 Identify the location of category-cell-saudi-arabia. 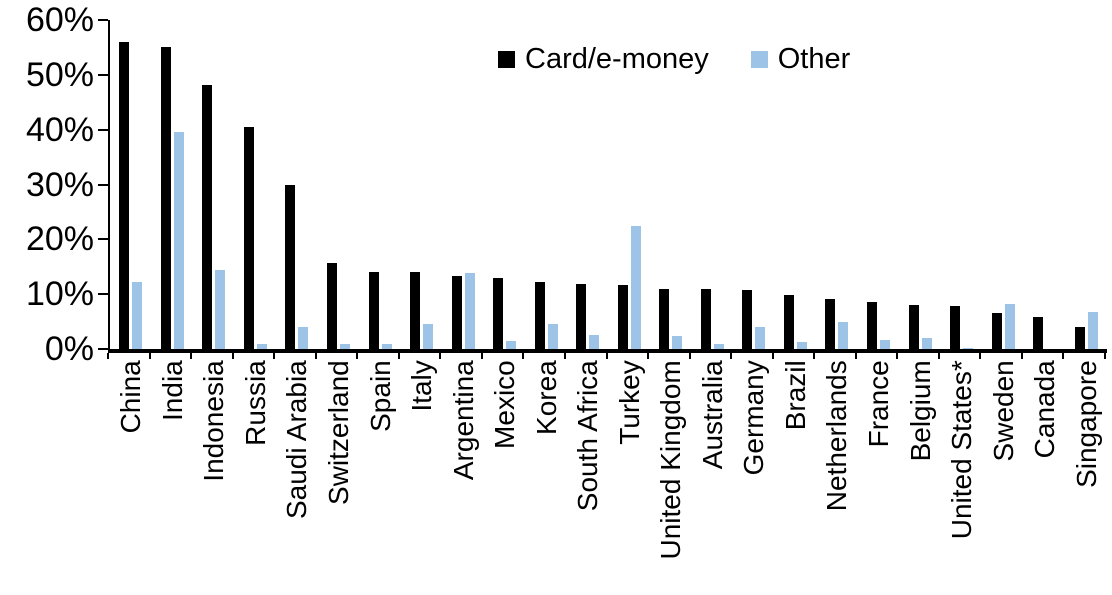
(297, 267).